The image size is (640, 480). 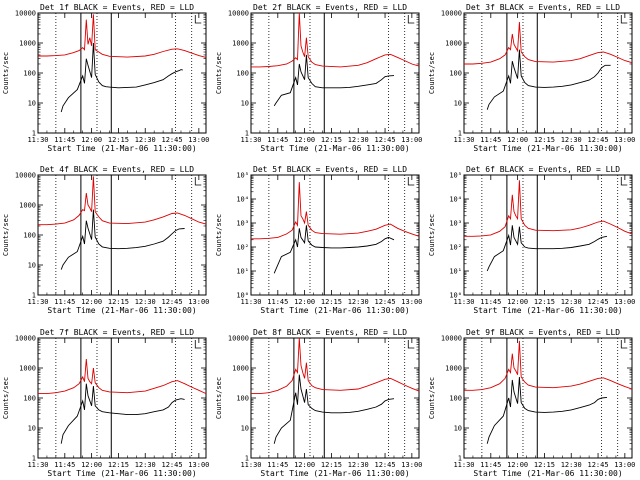 What do you see at coordinates (330, 169) in the screenshot?
I see `panel-title: Det 5f BLACK = Events, RED = LLD` at bounding box center [330, 169].